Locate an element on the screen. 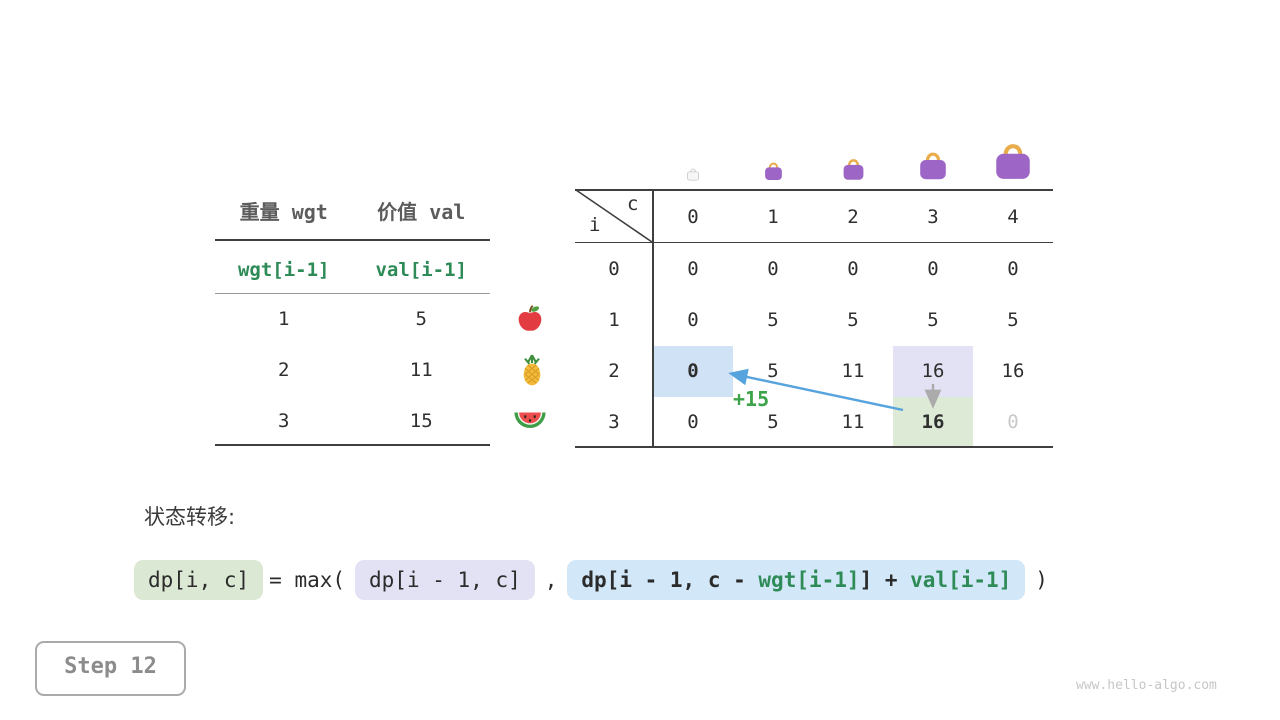 The height and width of the screenshot is (720, 1280). apple-icon is located at coordinates (530, 318).